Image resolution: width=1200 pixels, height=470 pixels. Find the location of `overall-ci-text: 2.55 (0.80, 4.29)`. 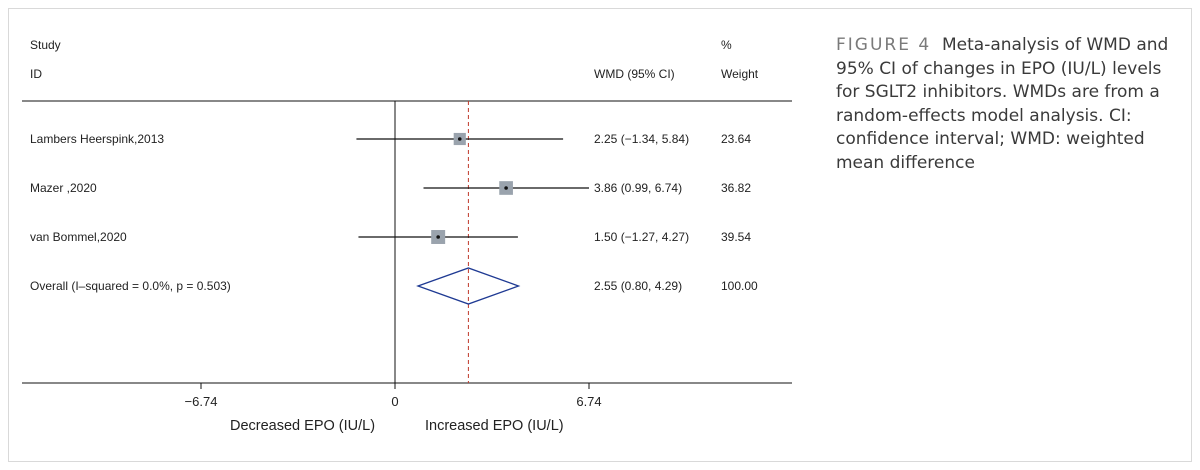

overall-ci-text: 2.55 (0.80, 4.29) is located at coordinates (638, 286).